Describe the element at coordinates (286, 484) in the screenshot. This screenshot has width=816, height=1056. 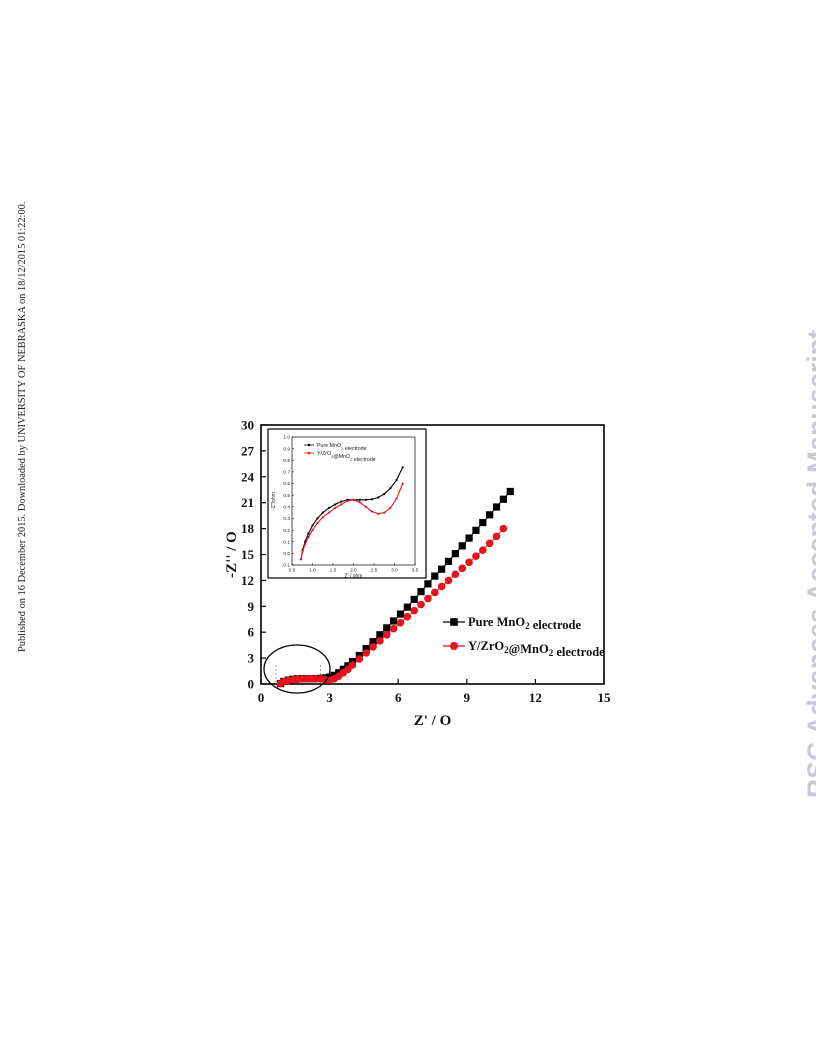
I see `inset-y-tick-label: 0.6` at that location.